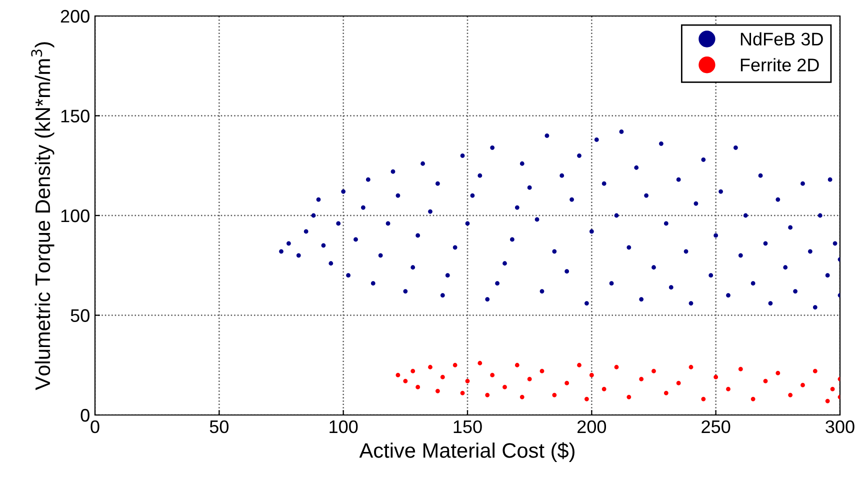 The height and width of the screenshot is (478, 859). I want to click on x-tick-label: 50, so click(219, 427).